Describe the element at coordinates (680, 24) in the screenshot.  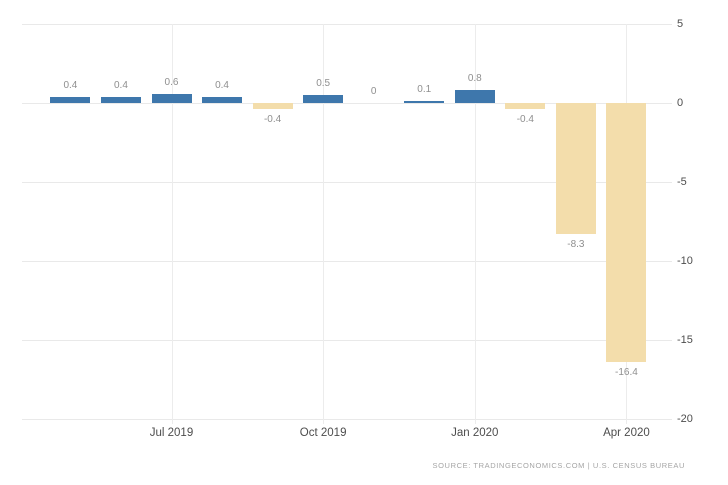
I see `y-axis-tick-label: 5` at that location.